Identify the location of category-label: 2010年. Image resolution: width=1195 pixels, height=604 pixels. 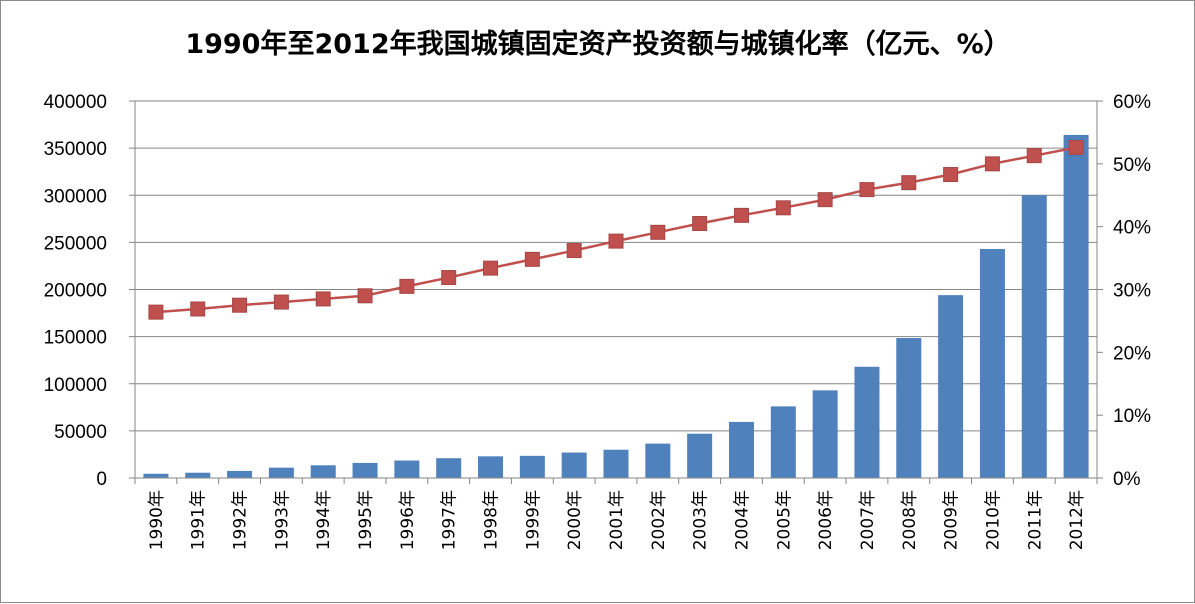
(993, 520).